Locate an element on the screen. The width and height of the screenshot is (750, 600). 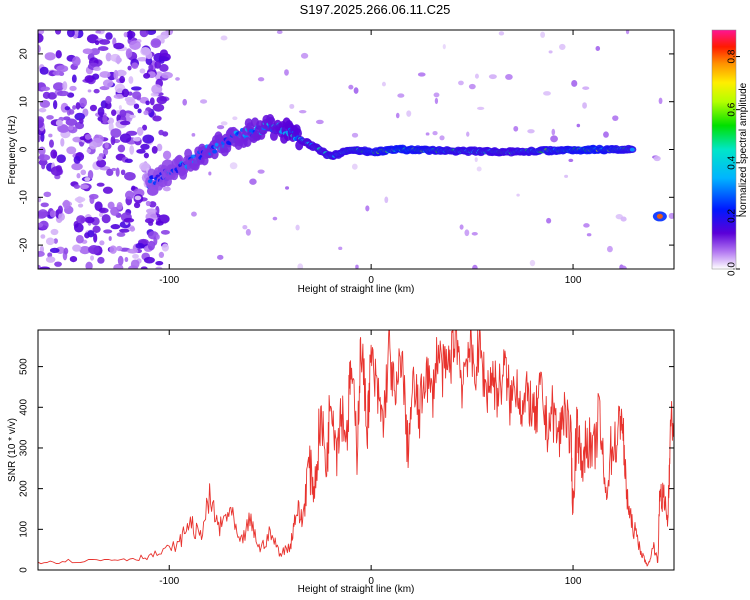
colorbar-gradient is located at coordinates (724, 149).